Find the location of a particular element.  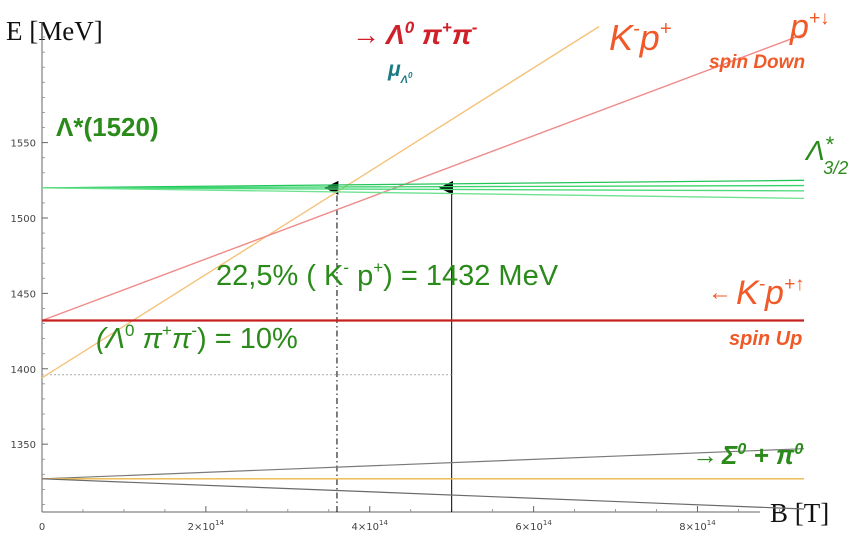

spin-up-label: spin Up is located at coordinates (765, 339).